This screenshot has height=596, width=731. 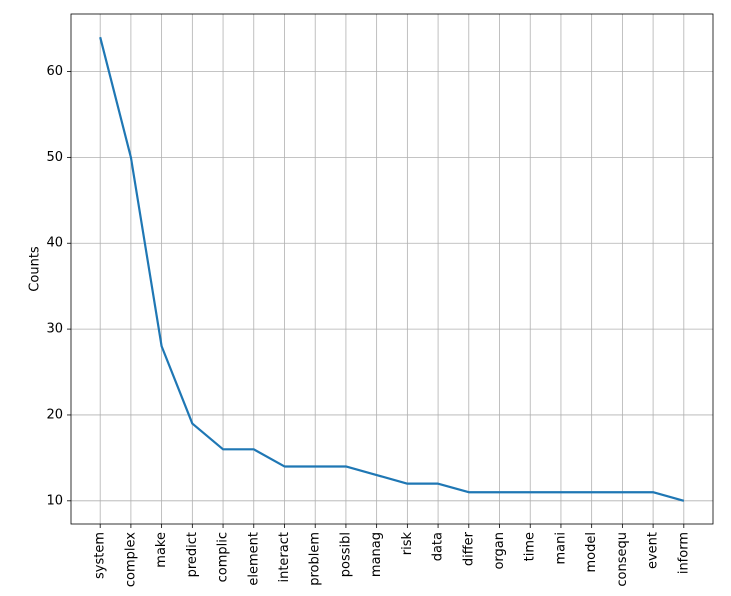 I want to click on x-tick-label: complex, so click(x=130, y=559).